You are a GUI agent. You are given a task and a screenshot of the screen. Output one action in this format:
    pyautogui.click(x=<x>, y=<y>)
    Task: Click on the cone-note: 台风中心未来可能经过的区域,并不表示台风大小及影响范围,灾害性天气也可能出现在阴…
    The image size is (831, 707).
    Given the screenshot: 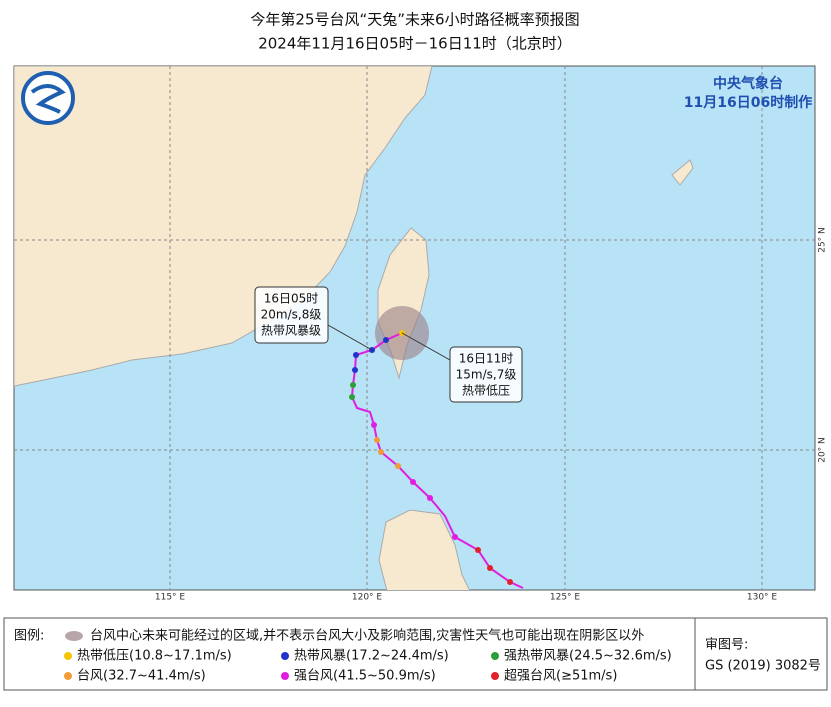 What is the action you would take?
    pyautogui.click(x=367, y=636)
    